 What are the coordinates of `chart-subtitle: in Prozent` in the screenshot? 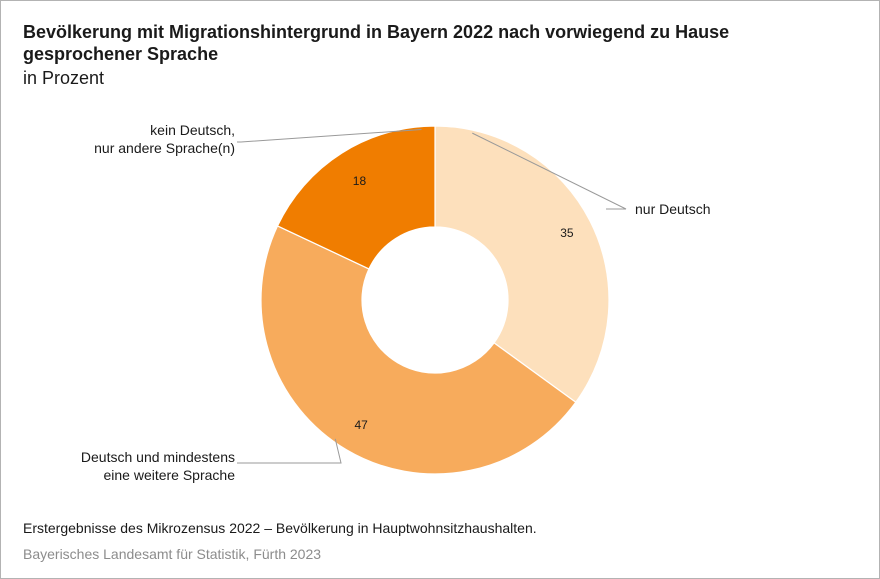 It's located at (64, 78).